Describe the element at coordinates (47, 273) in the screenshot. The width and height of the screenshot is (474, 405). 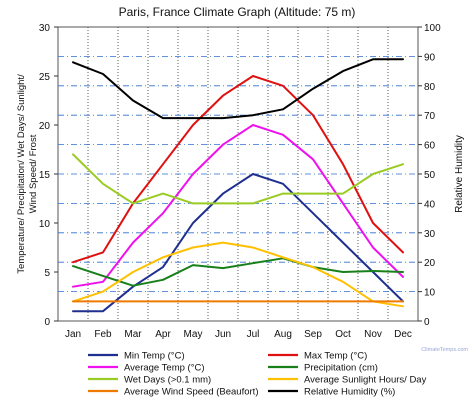
I see `left-tick-label: 5` at that location.